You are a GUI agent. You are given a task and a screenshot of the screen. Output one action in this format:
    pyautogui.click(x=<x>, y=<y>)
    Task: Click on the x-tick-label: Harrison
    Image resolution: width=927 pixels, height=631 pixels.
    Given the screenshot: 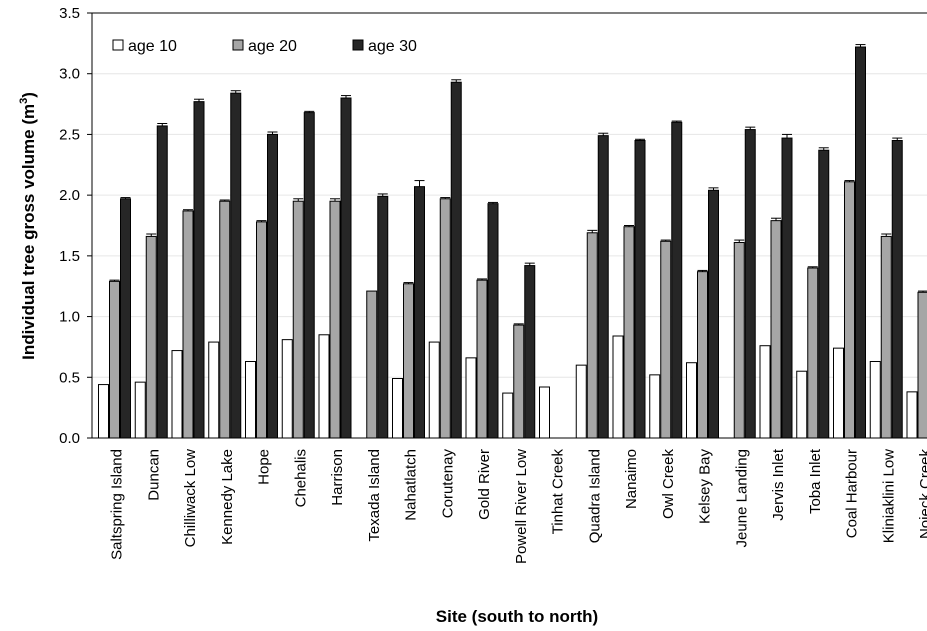 What is the action you would take?
    pyautogui.click(x=337, y=477)
    